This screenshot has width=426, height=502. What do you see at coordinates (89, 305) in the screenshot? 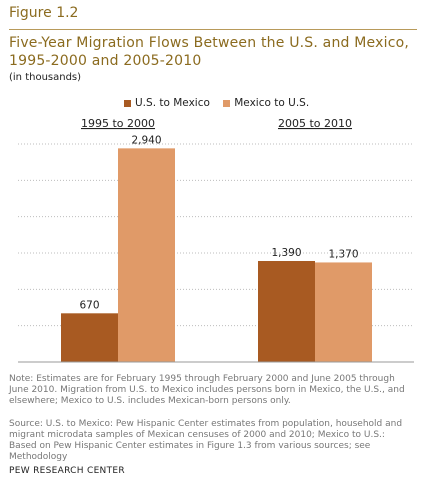
I see `data-label: 670` at bounding box center [89, 305].